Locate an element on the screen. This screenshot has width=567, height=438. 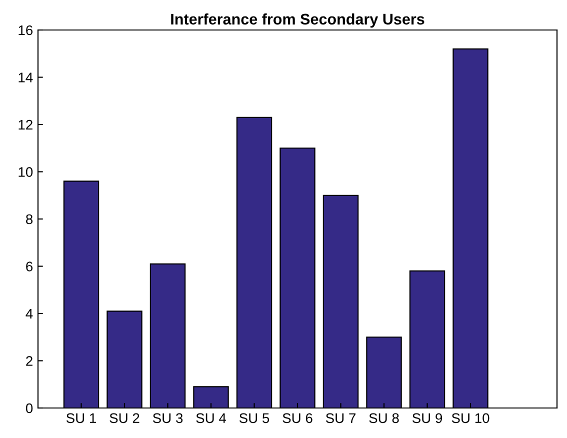
x-tick-label: SU 1 is located at coordinates (81, 418).